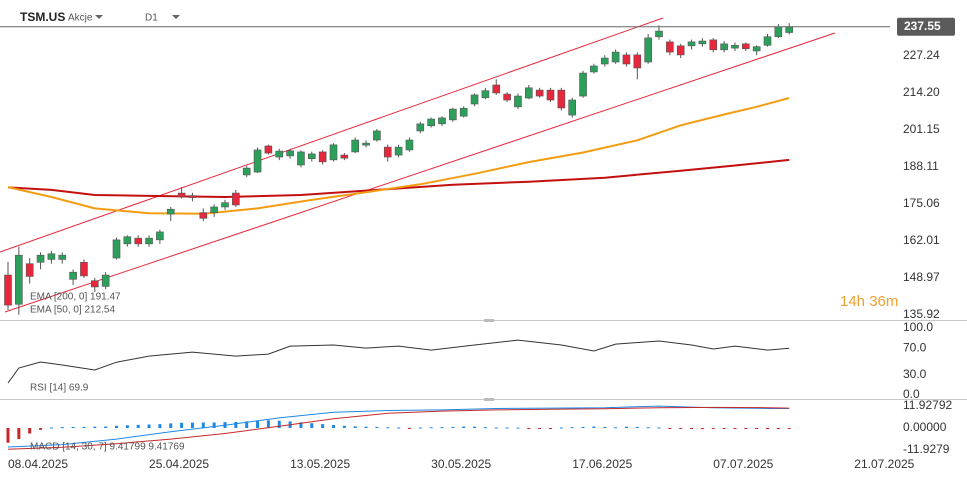  What do you see at coordinates (72, 310) in the screenshot?
I see `legend-entry: EMA [50, 0] 212.54` at bounding box center [72, 310].